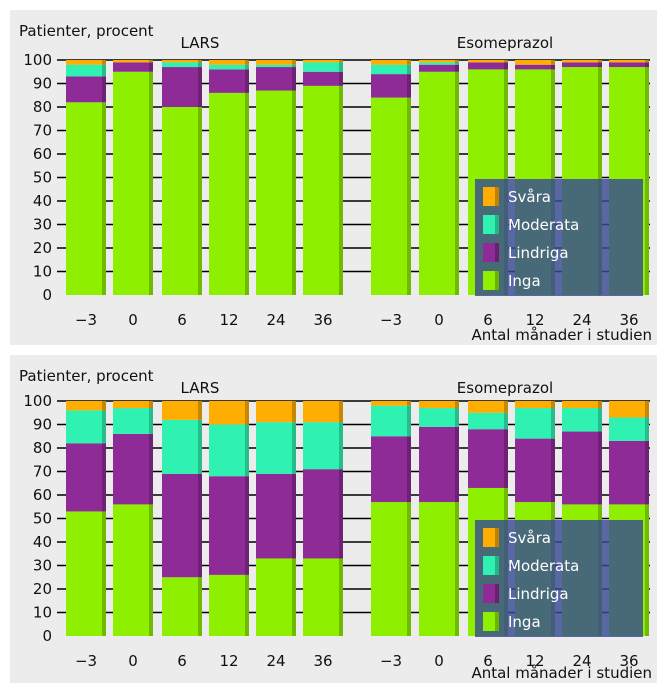 This screenshot has height=691, width=659. Describe the element at coordinates (86, 661) in the screenshot. I see `x-tick-label: −3` at that location.